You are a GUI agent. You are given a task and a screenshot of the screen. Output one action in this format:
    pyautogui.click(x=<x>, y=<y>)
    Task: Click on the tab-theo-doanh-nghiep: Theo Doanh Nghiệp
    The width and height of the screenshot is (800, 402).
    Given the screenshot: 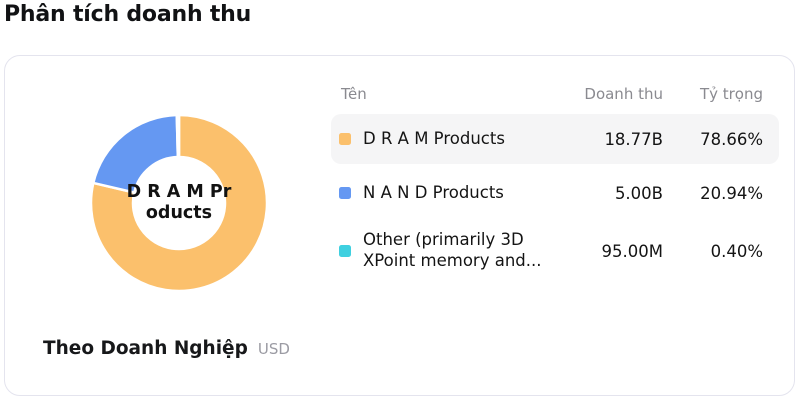 What is the action you would take?
    pyautogui.click(x=145, y=348)
    